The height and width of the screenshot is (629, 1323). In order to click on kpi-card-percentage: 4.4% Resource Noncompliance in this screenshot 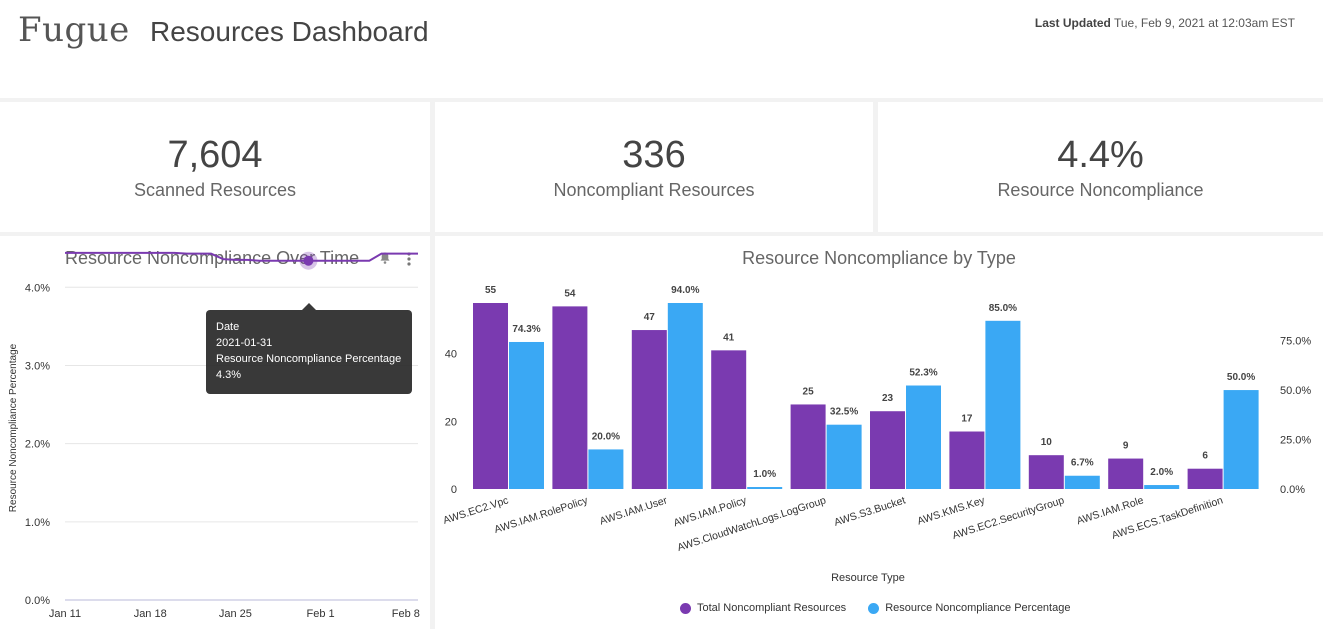, I will do `click(1100, 167)`.